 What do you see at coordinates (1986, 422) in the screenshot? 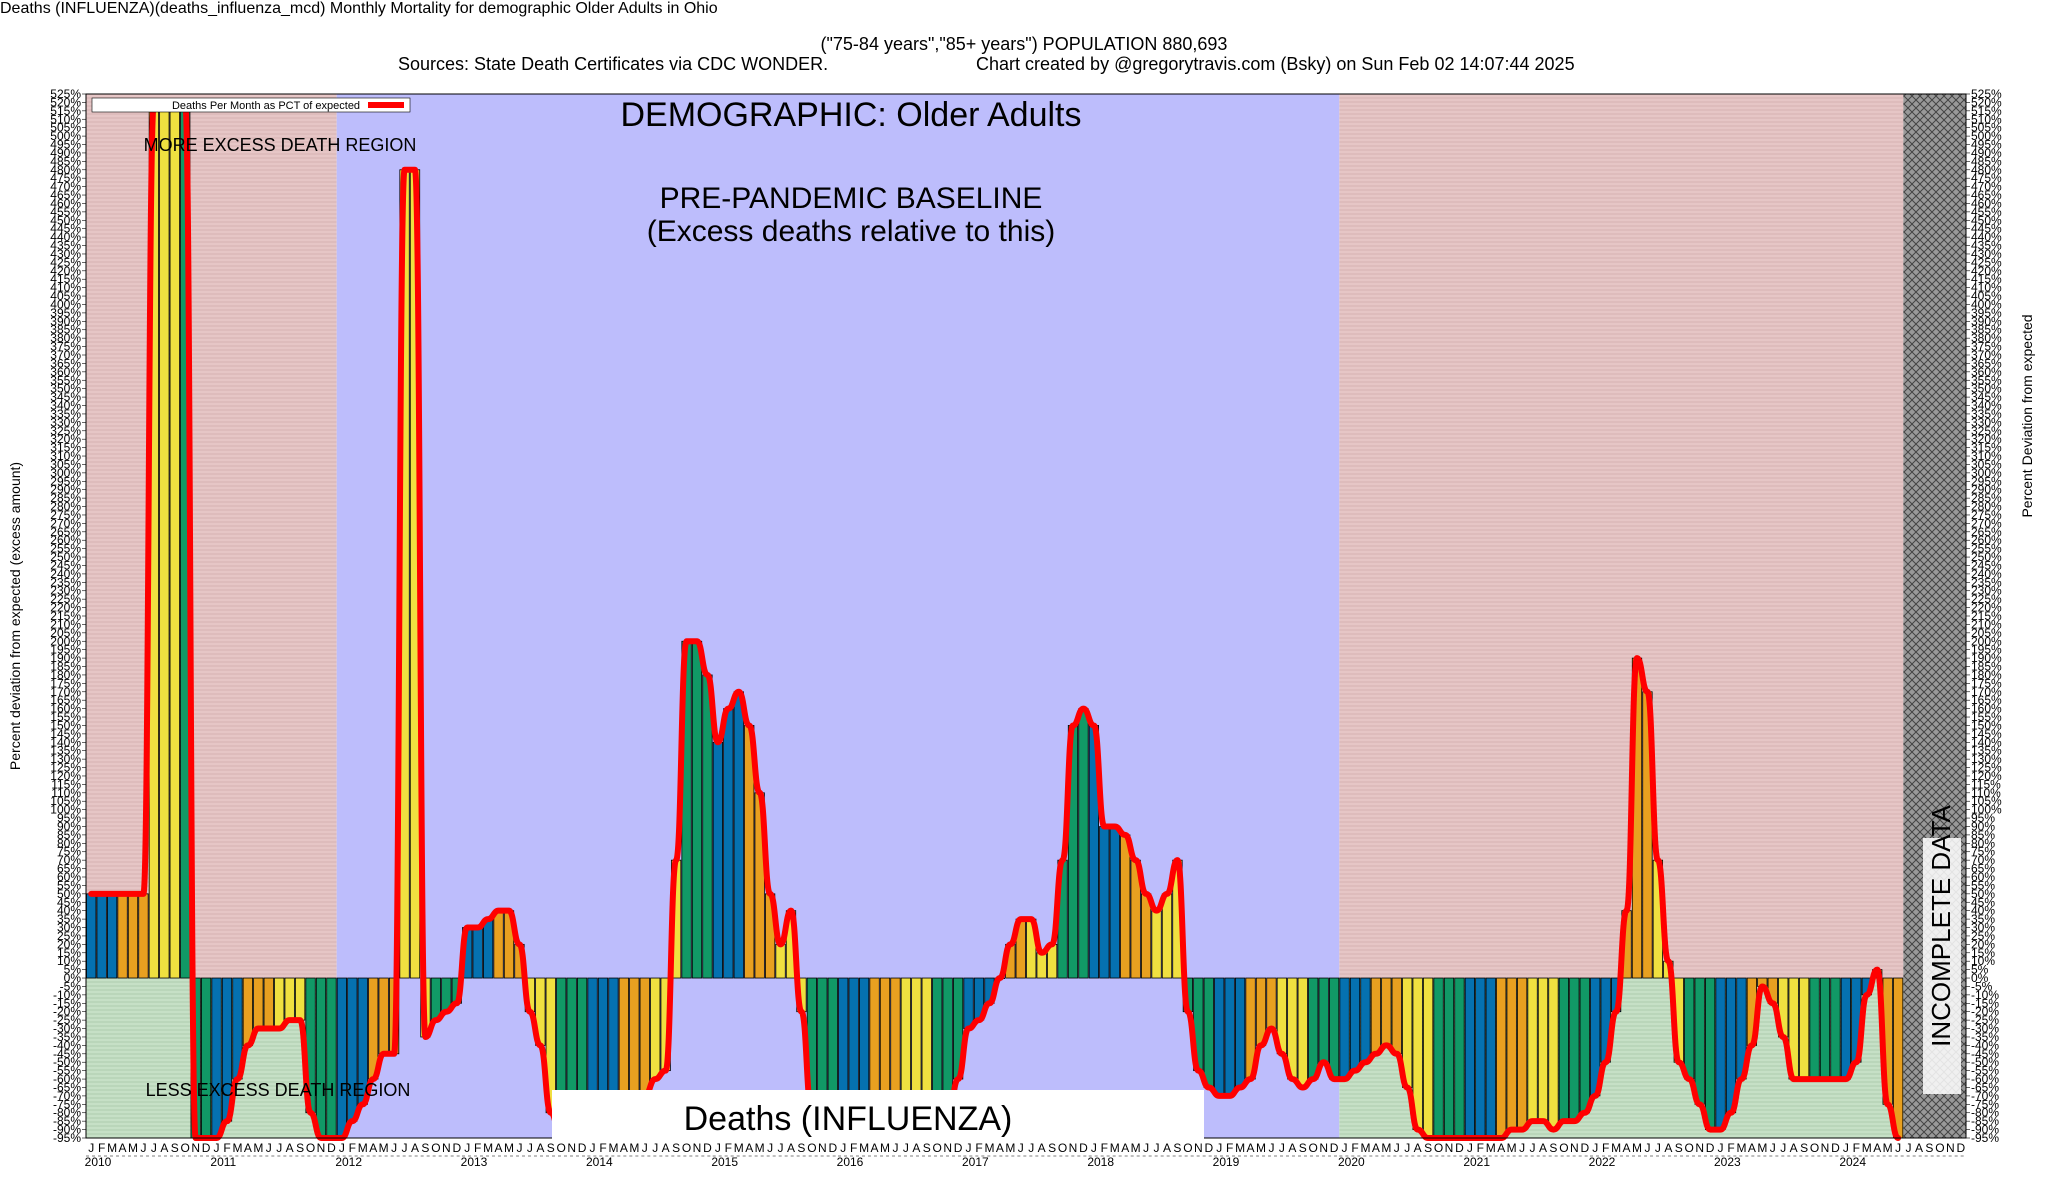
I see `y-tick-label: 330%` at bounding box center [1986, 422].